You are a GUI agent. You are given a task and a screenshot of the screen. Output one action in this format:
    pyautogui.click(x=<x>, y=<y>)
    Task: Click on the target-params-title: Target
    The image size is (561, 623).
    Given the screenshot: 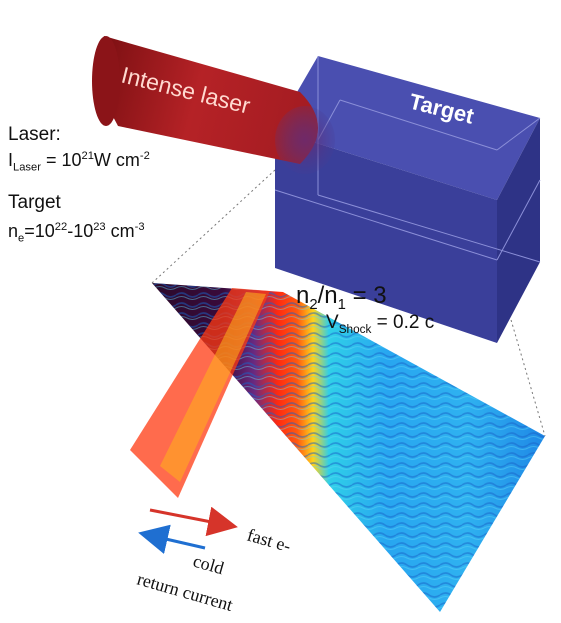 What is the action you would take?
    pyautogui.click(x=34, y=202)
    